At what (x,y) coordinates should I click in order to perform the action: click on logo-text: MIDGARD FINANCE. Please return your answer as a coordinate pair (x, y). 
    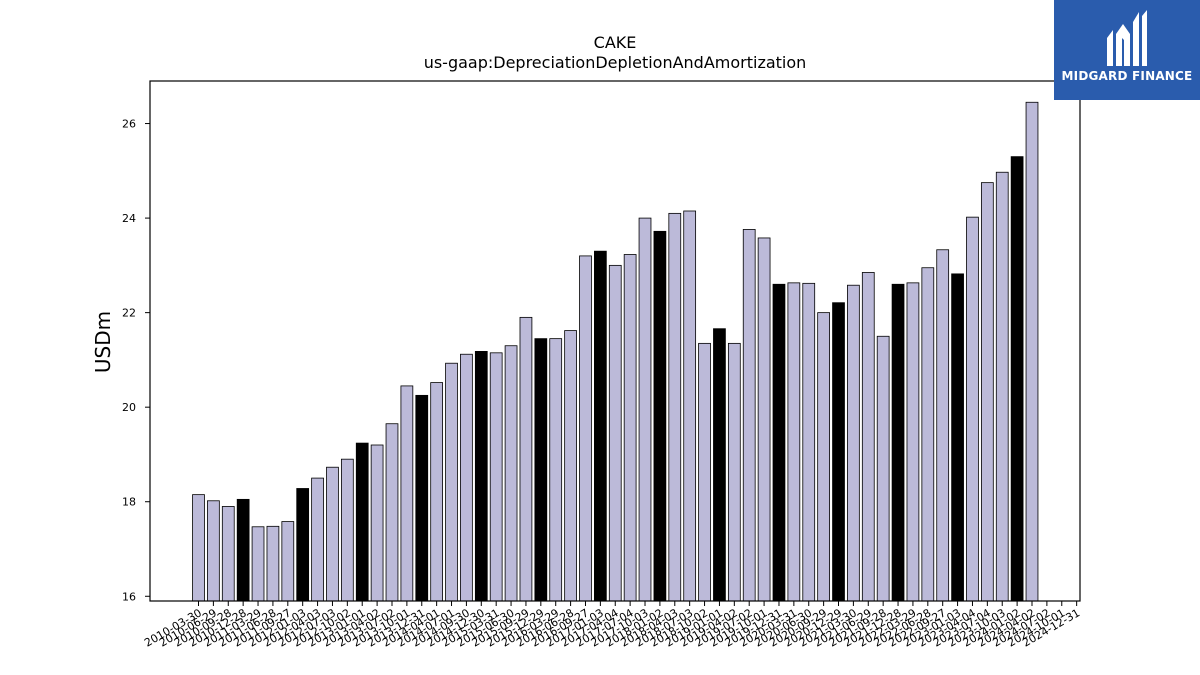
    Looking at the image, I should click on (1127, 76).